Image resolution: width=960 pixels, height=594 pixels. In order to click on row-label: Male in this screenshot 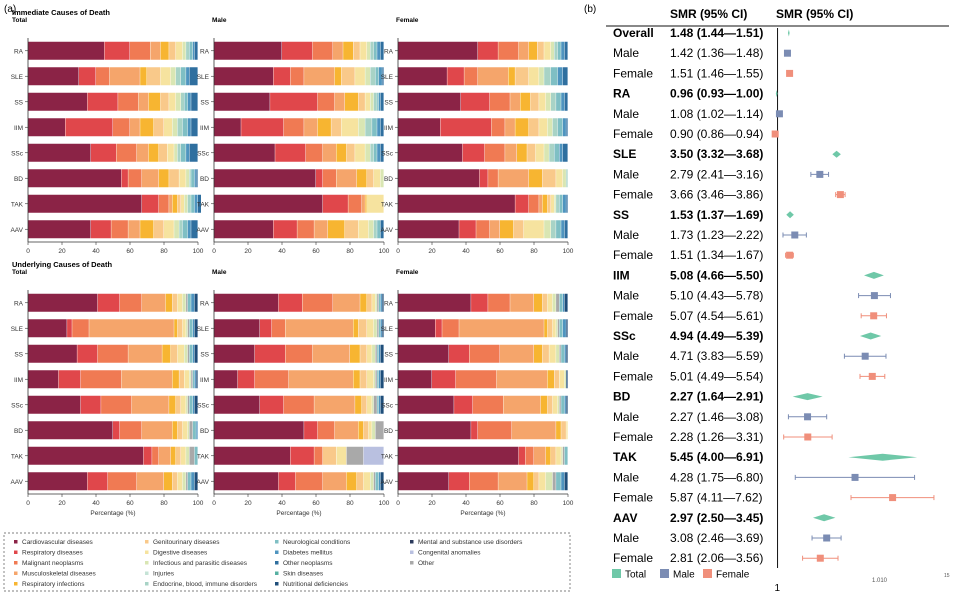, I will do `click(626, 538)`.